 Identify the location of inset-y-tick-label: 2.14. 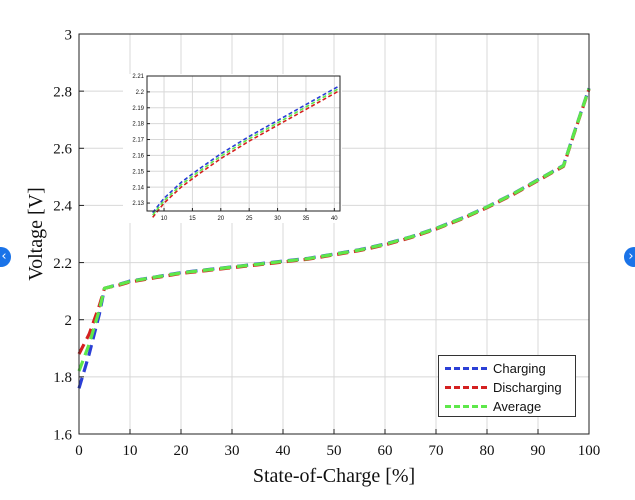
(138, 188).